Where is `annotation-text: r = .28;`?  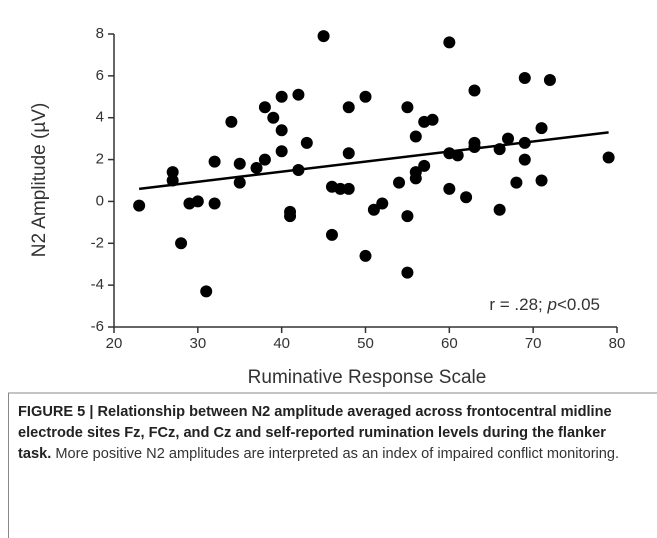 annotation-text: r = .28; is located at coordinates (518, 304).